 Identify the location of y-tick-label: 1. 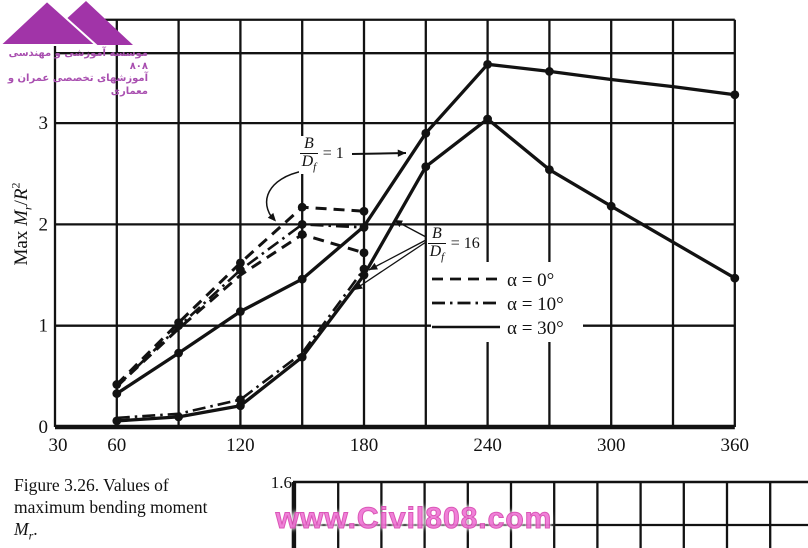
(44, 326).